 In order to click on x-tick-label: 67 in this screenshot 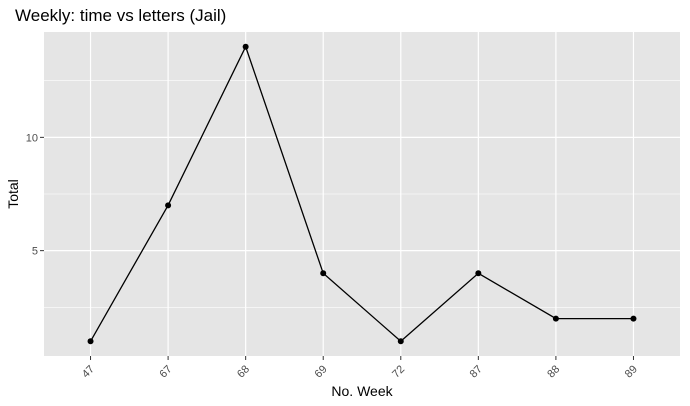, I will do `click(165, 371)`.